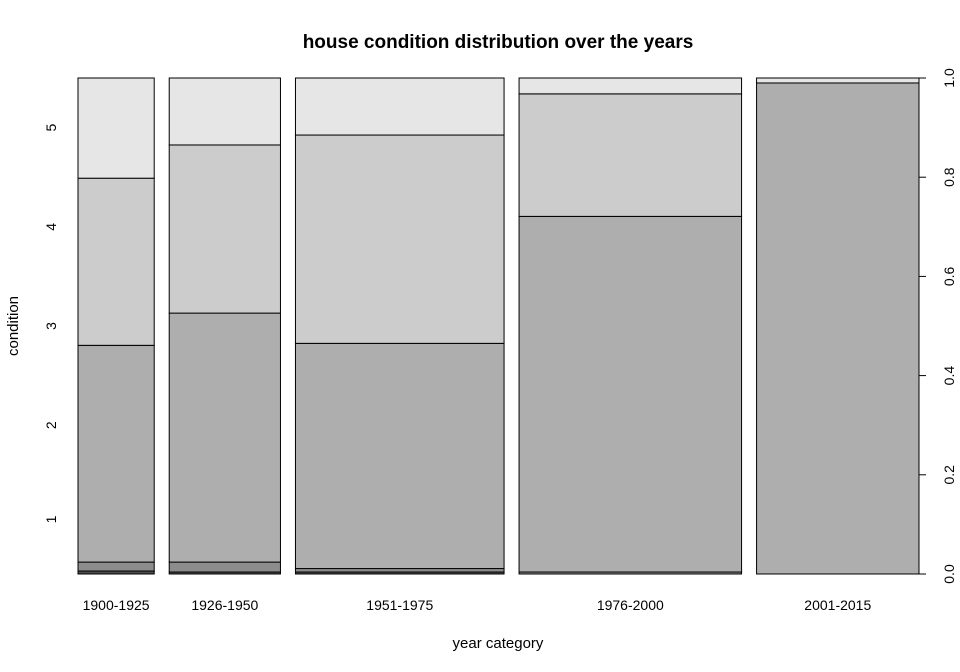 This screenshot has width=960, height=672. What do you see at coordinates (224, 605) in the screenshot?
I see `x-tick-label: 1926-1950` at bounding box center [224, 605].